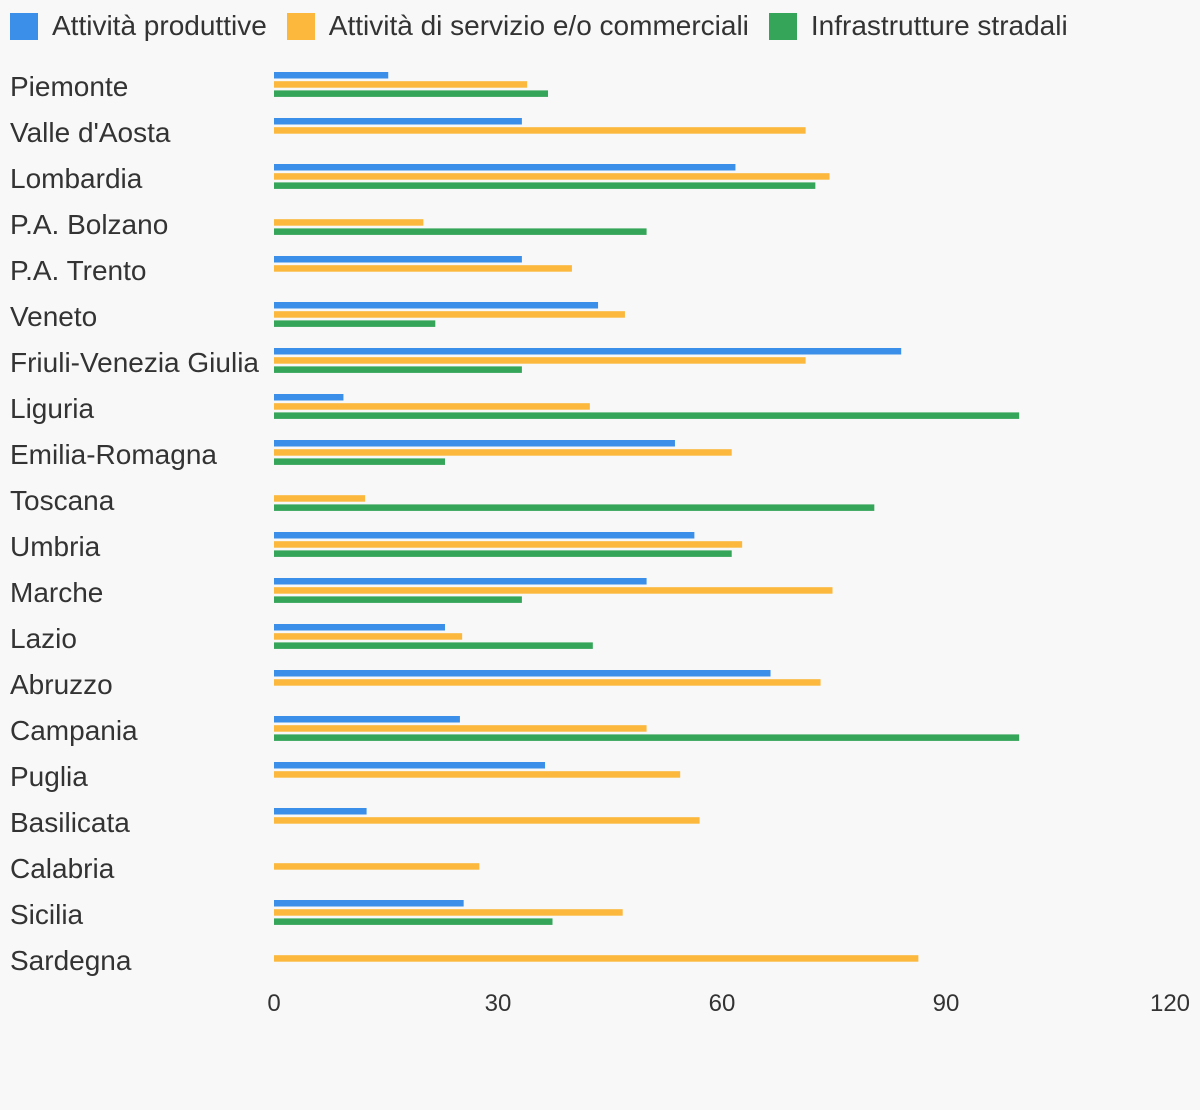 This screenshot has width=1200, height=1110. Describe the element at coordinates (71, 960) in the screenshot. I see `category-label: Sardegna` at that location.